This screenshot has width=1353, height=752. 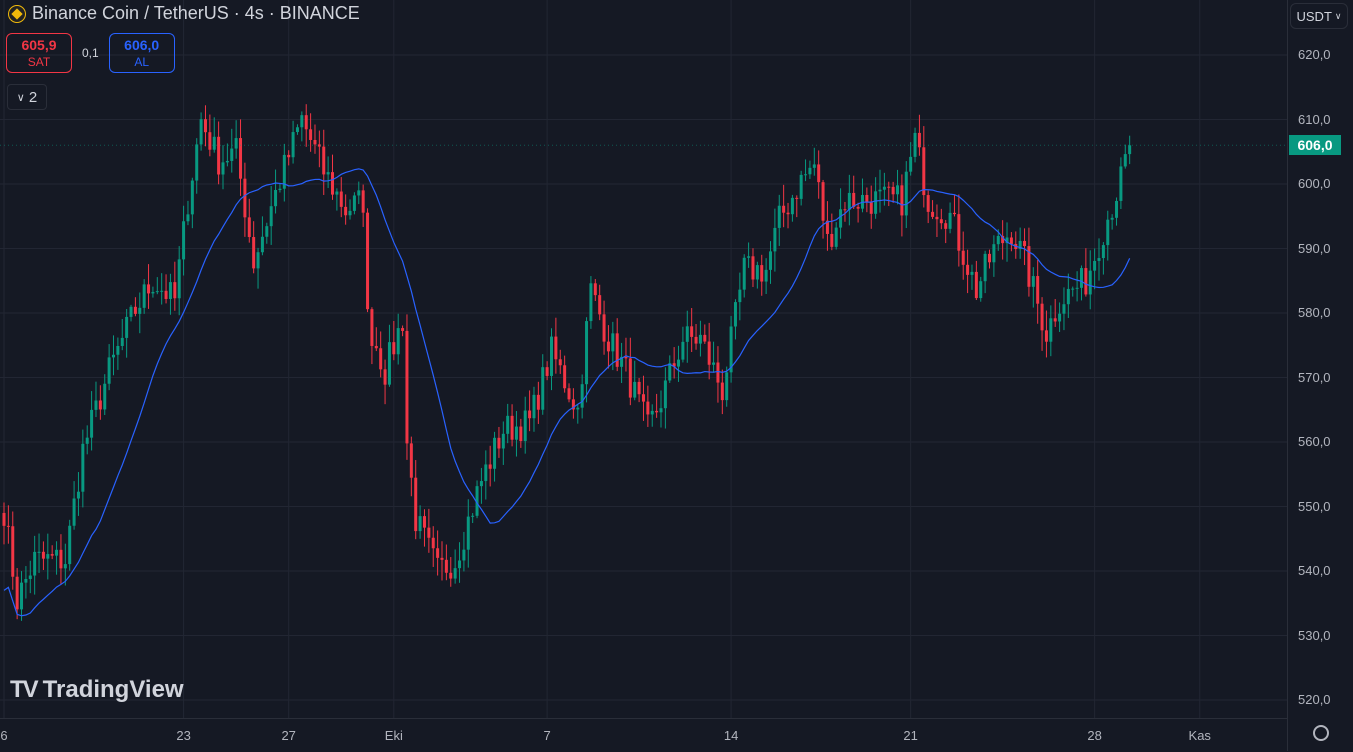 What do you see at coordinates (643, 735) in the screenshot?
I see `time-axis: 6 23 27 Eki 7 14 21 28 Kas` at bounding box center [643, 735].